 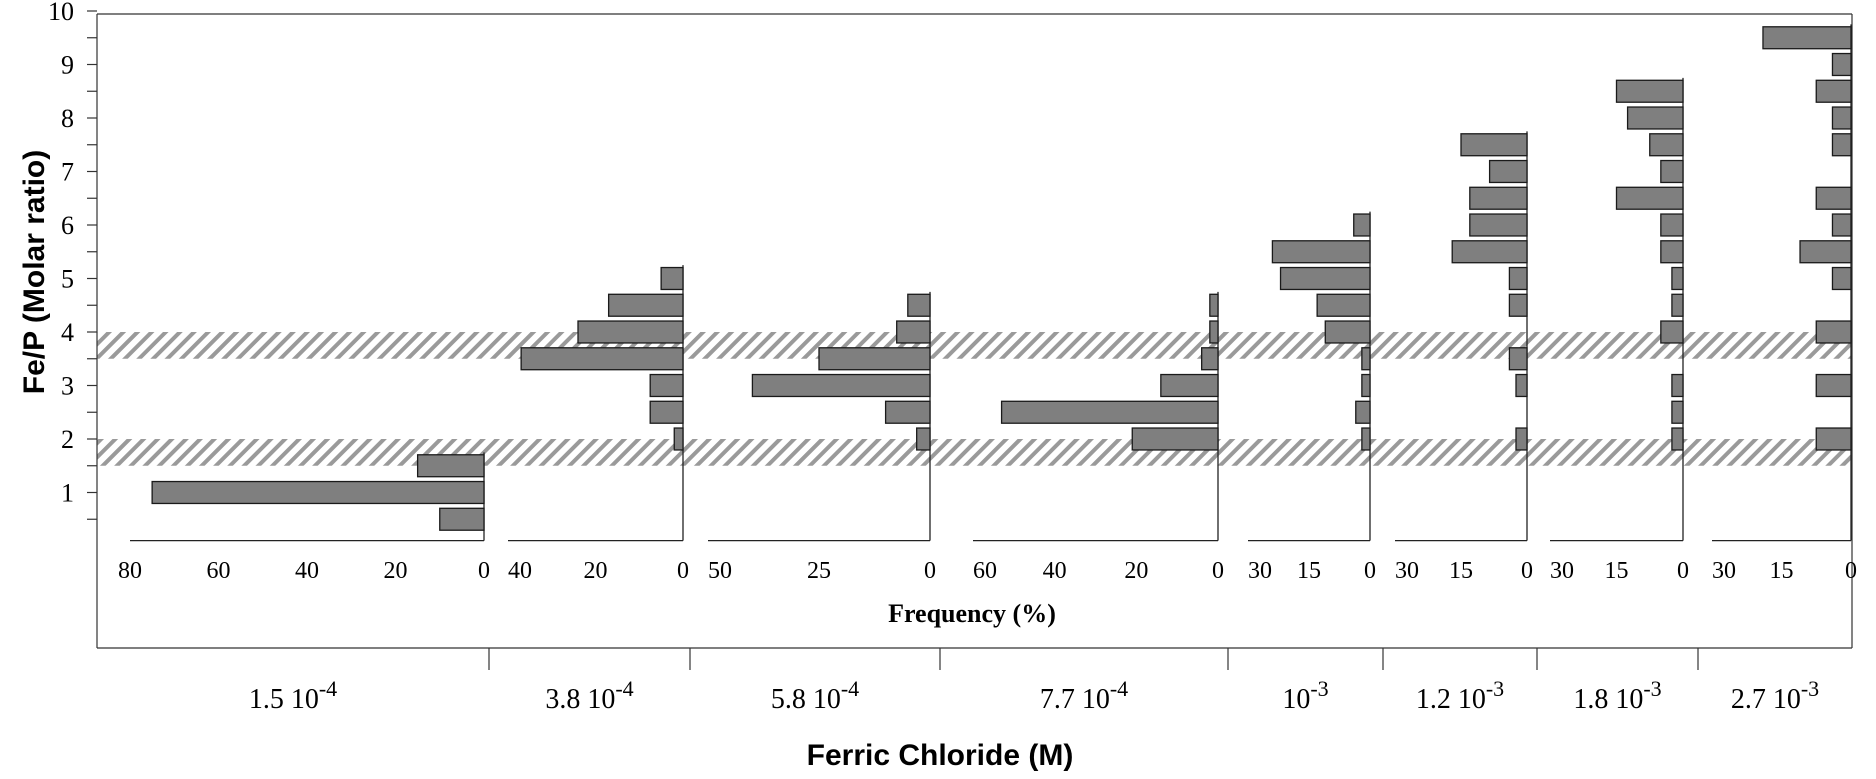 I want to click on concentration-label: 1.8 10-3, so click(x=1617, y=695).